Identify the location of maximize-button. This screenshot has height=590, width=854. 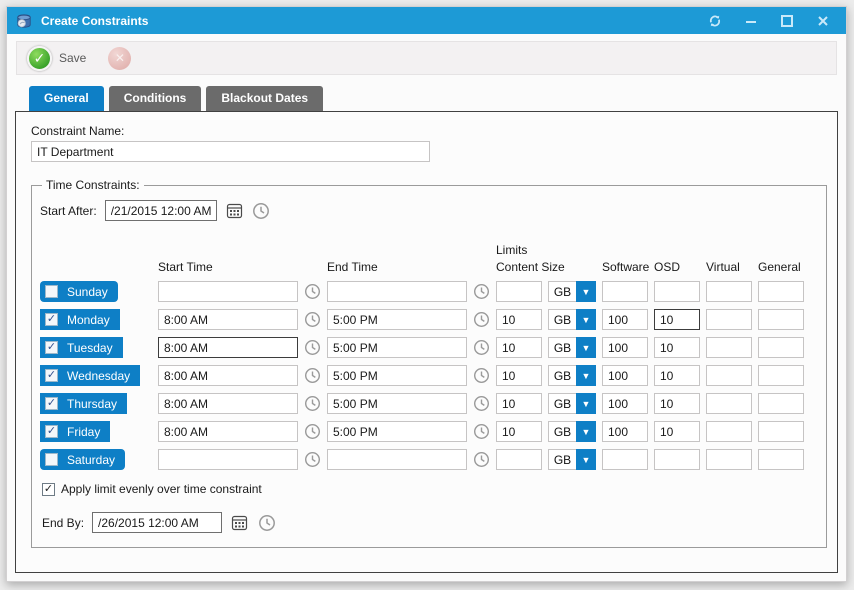
(787, 21).